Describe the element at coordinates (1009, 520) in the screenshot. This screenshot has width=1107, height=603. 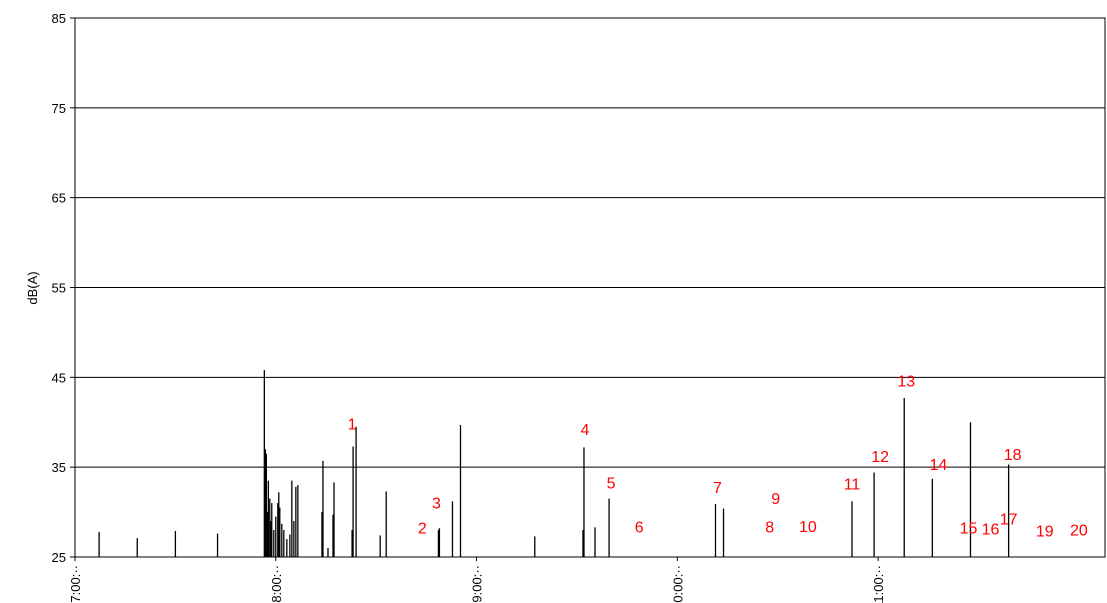
I see `annotation-label: 17` at that location.